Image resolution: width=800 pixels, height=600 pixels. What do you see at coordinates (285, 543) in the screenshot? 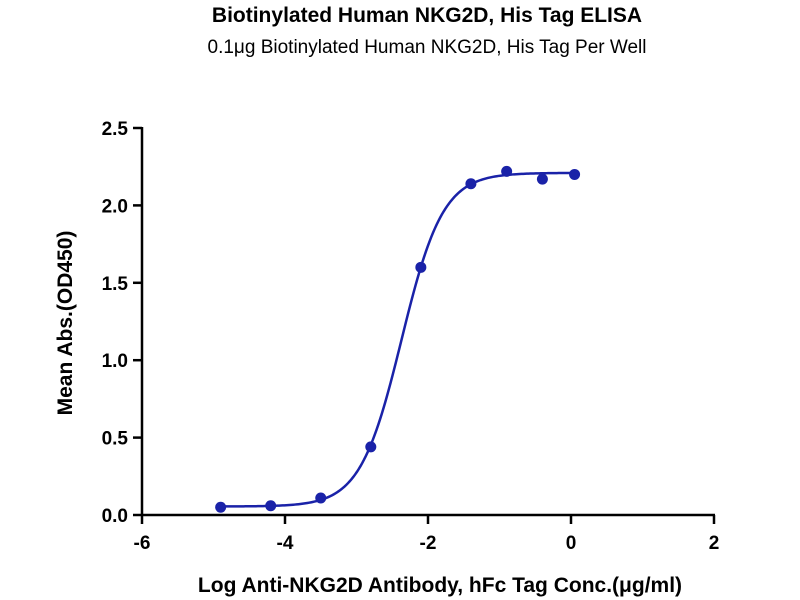
I see `x-tick-label: -4` at bounding box center [285, 543].